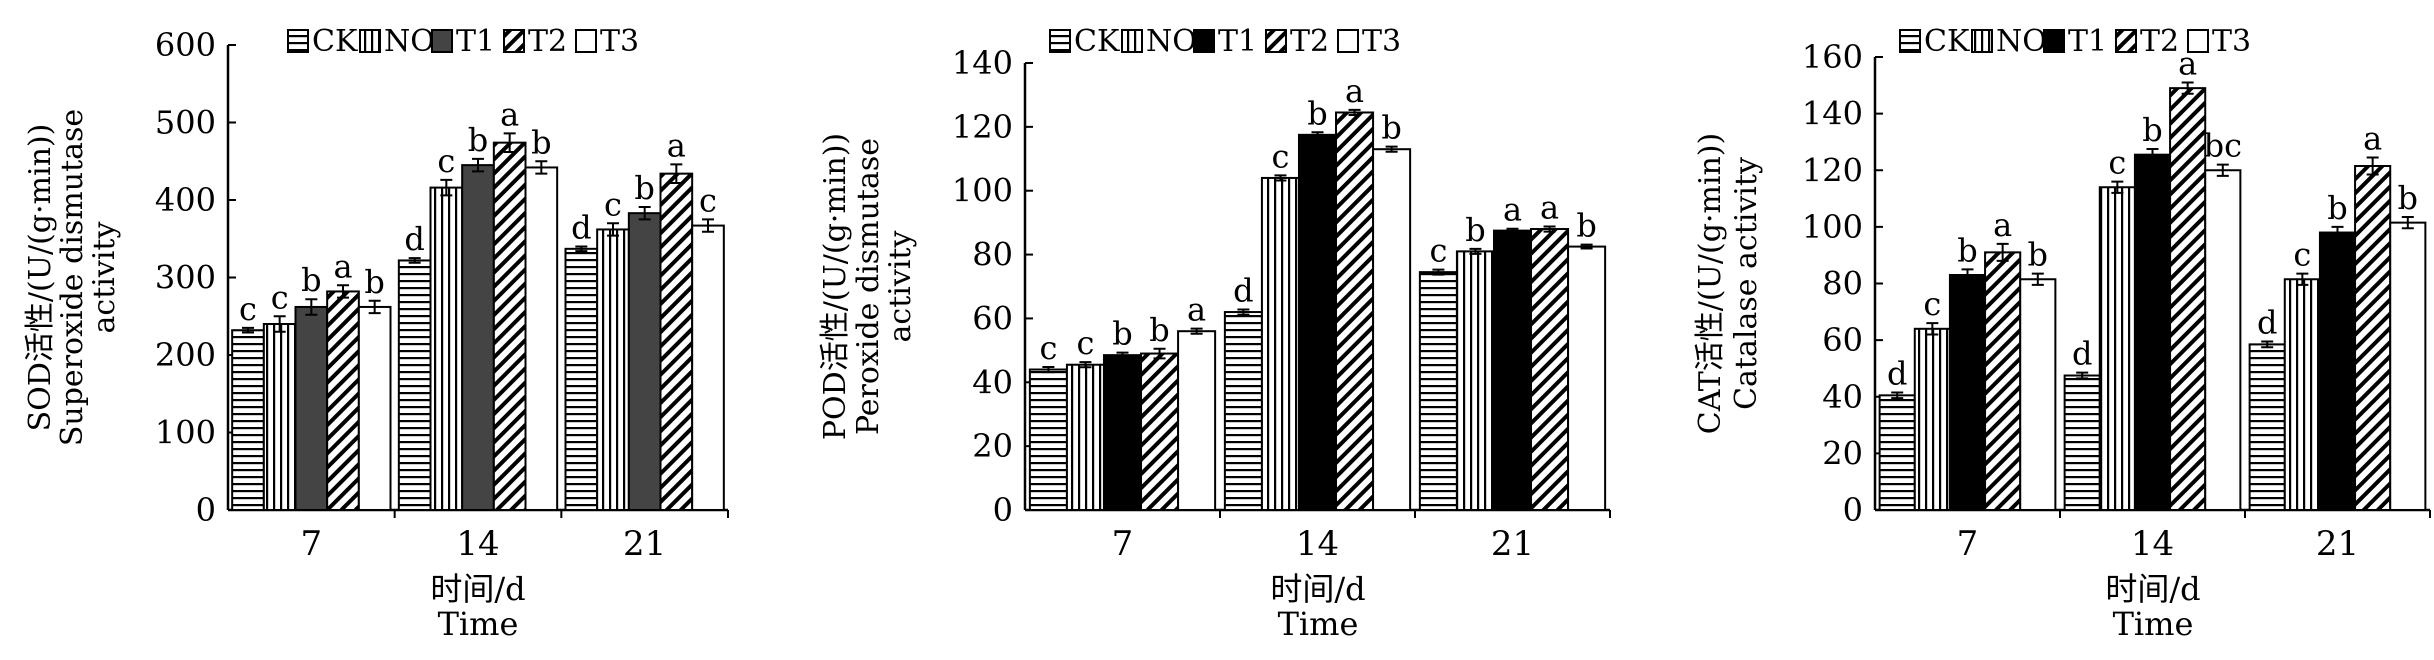 Image resolution: width=2434 pixels, height=660 pixels. What do you see at coordinates (185, 278) in the screenshot?
I see `y-tick-label: 300` at bounding box center [185, 278].